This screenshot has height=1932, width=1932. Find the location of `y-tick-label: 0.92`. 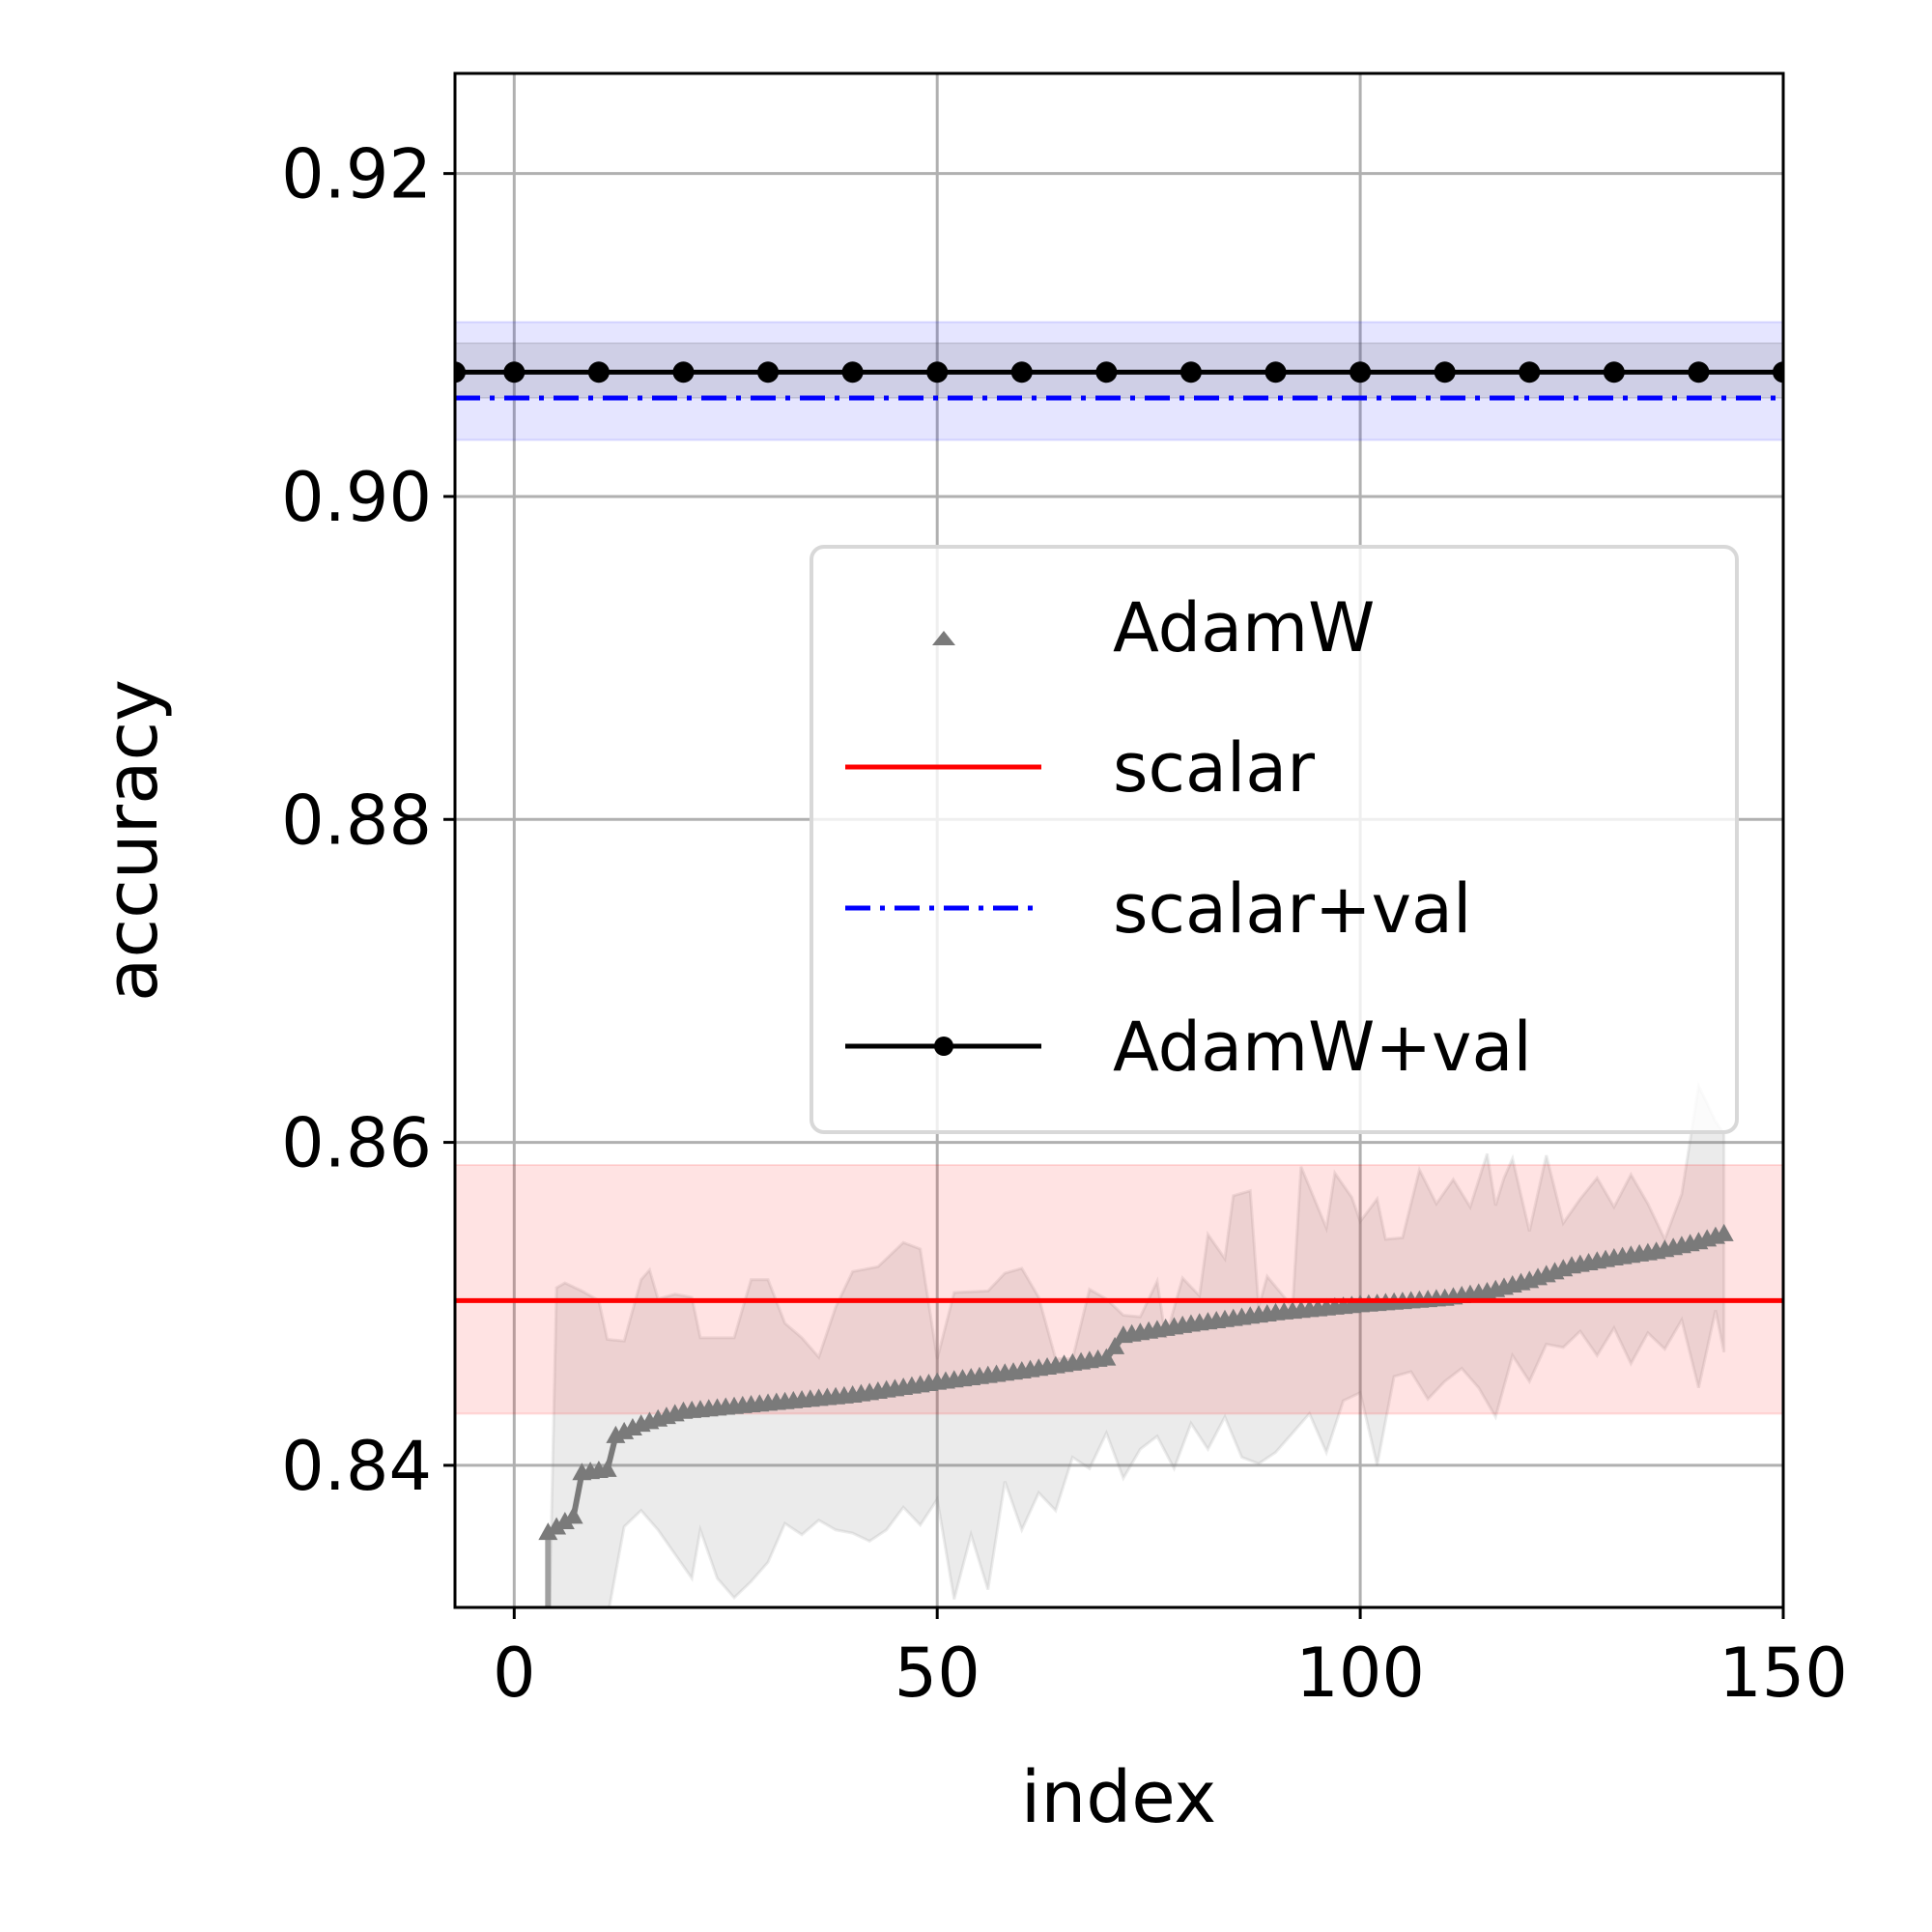

y-tick-label: 0.92 is located at coordinates (356, 174).